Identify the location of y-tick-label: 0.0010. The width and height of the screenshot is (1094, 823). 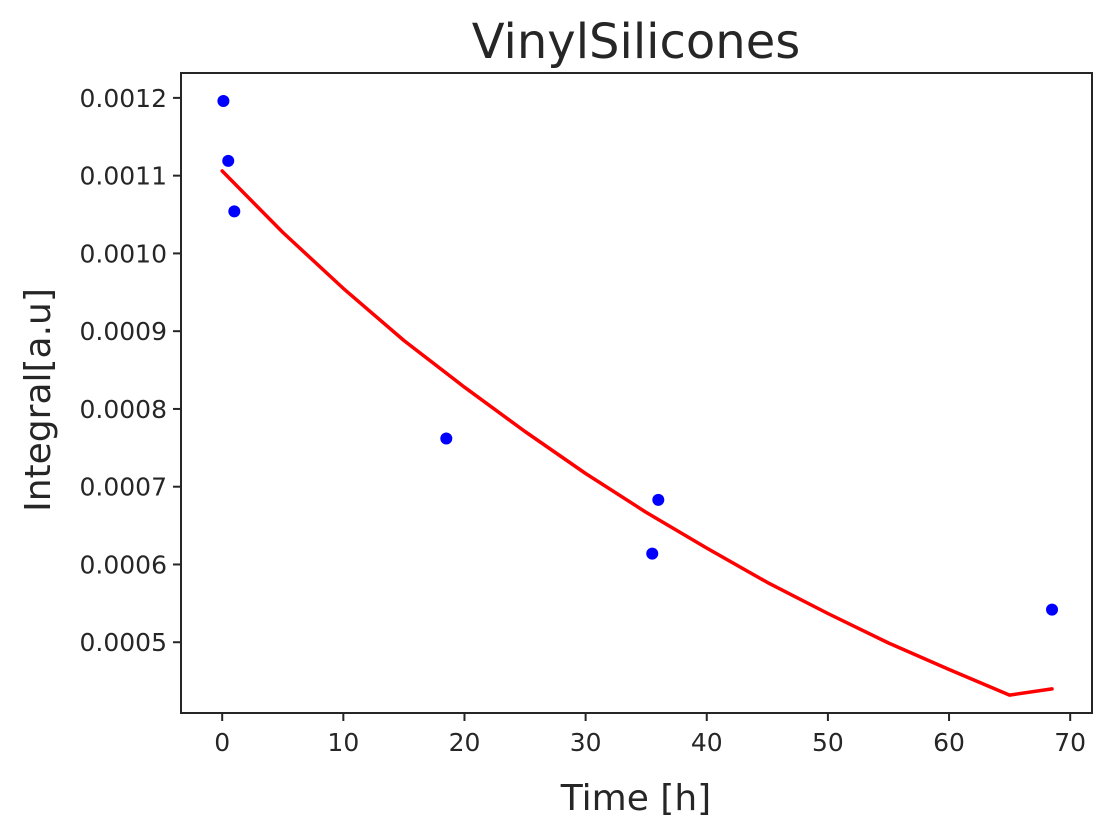
(123, 253).